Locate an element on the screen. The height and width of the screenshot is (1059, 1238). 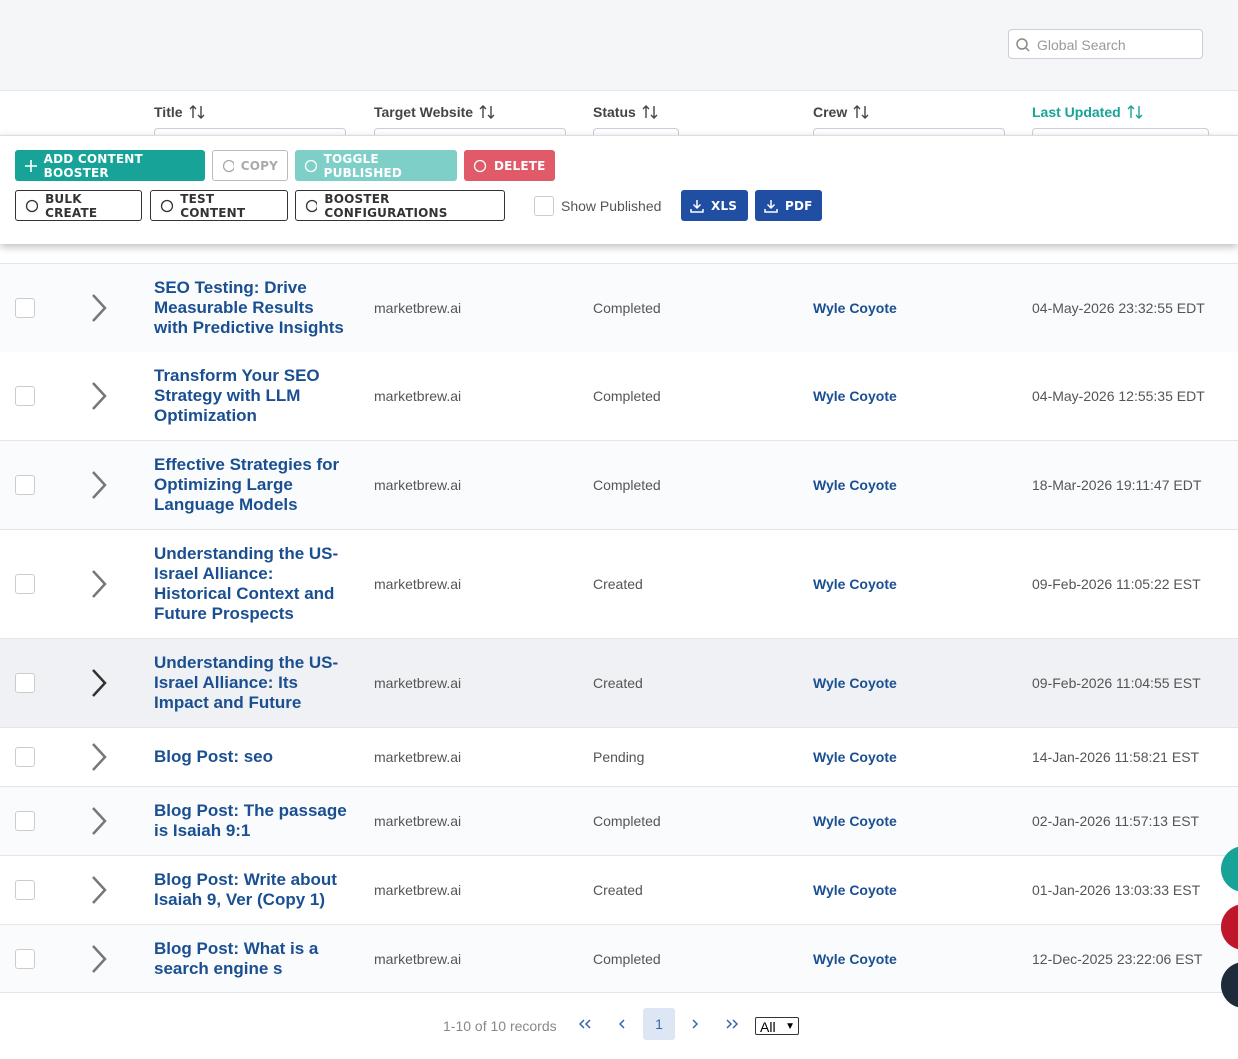
export-button: XLS is located at coordinates (714, 205).